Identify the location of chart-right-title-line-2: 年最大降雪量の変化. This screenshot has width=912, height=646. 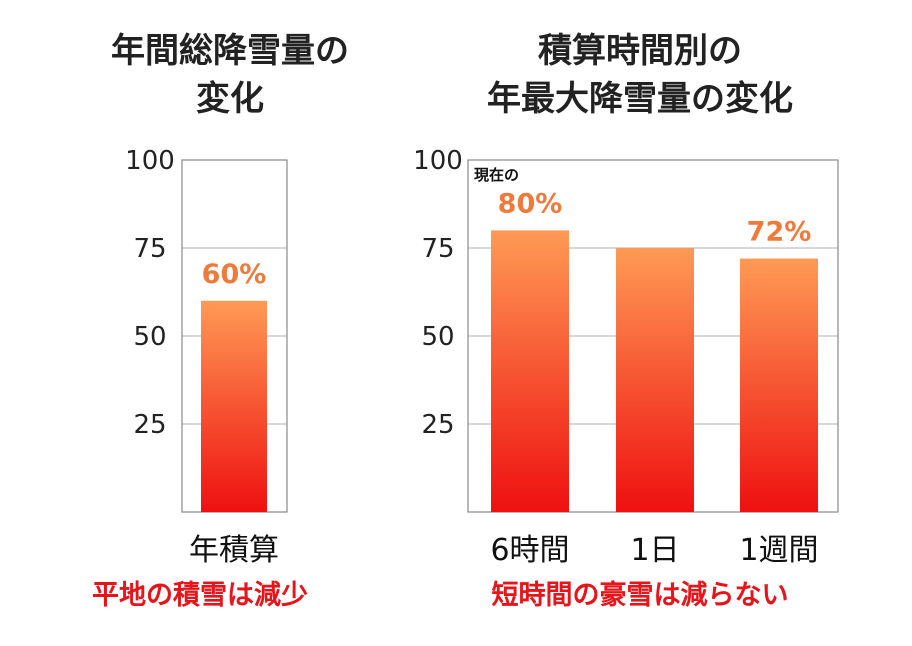
(640, 99).